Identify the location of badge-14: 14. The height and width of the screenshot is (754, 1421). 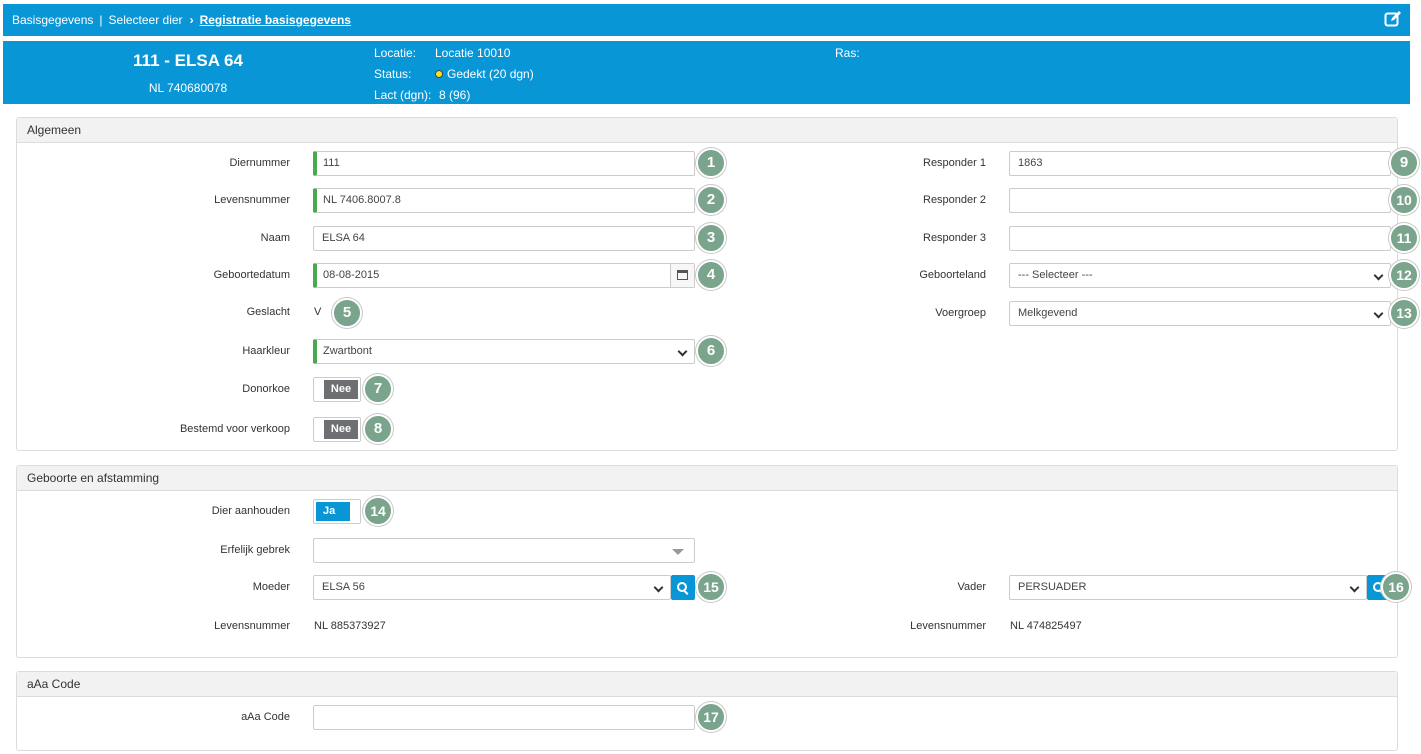
(378, 511).